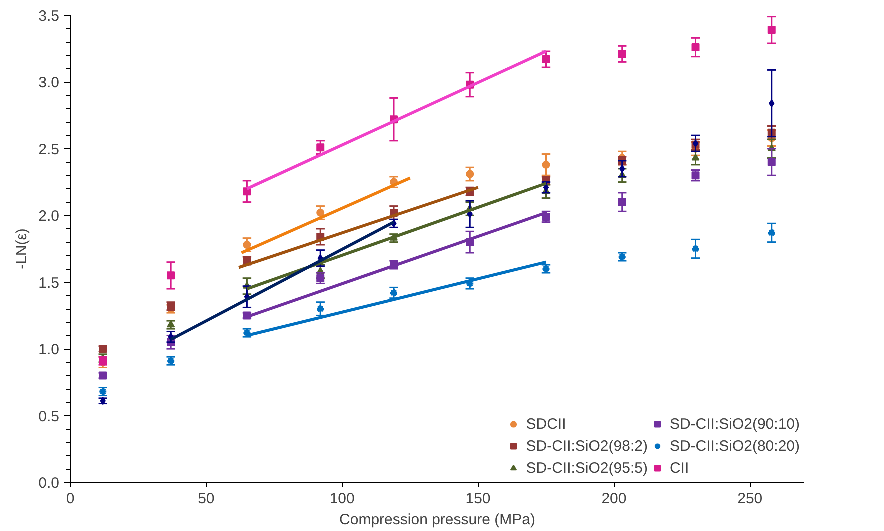 This screenshot has height=531, width=884. Describe the element at coordinates (49, 217) in the screenshot. I see `y-tick-label: 2.0` at that location.